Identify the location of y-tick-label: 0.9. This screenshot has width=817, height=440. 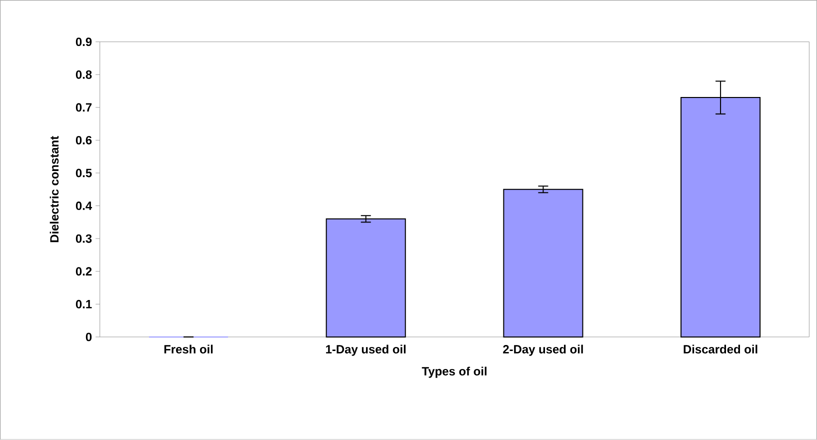
(84, 42).